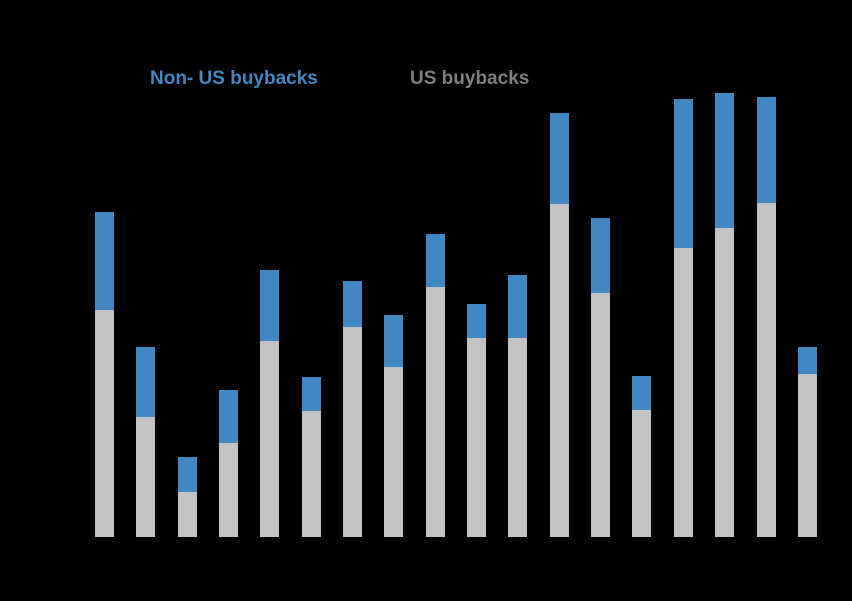  What do you see at coordinates (234, 78) in the screenshot?
I see `legend-item-non-us-buybacks: Non- US buybacks` at bounding box center [234, 78].